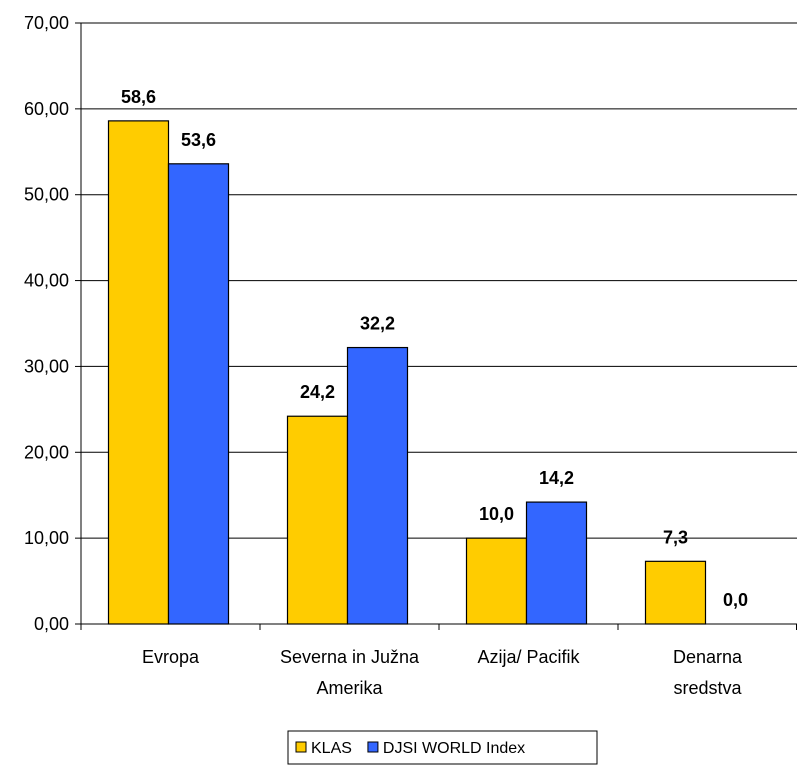 The height and width of the screenshot is (767, 797). I want to click on data-label: 58,6, so click(138, 97).